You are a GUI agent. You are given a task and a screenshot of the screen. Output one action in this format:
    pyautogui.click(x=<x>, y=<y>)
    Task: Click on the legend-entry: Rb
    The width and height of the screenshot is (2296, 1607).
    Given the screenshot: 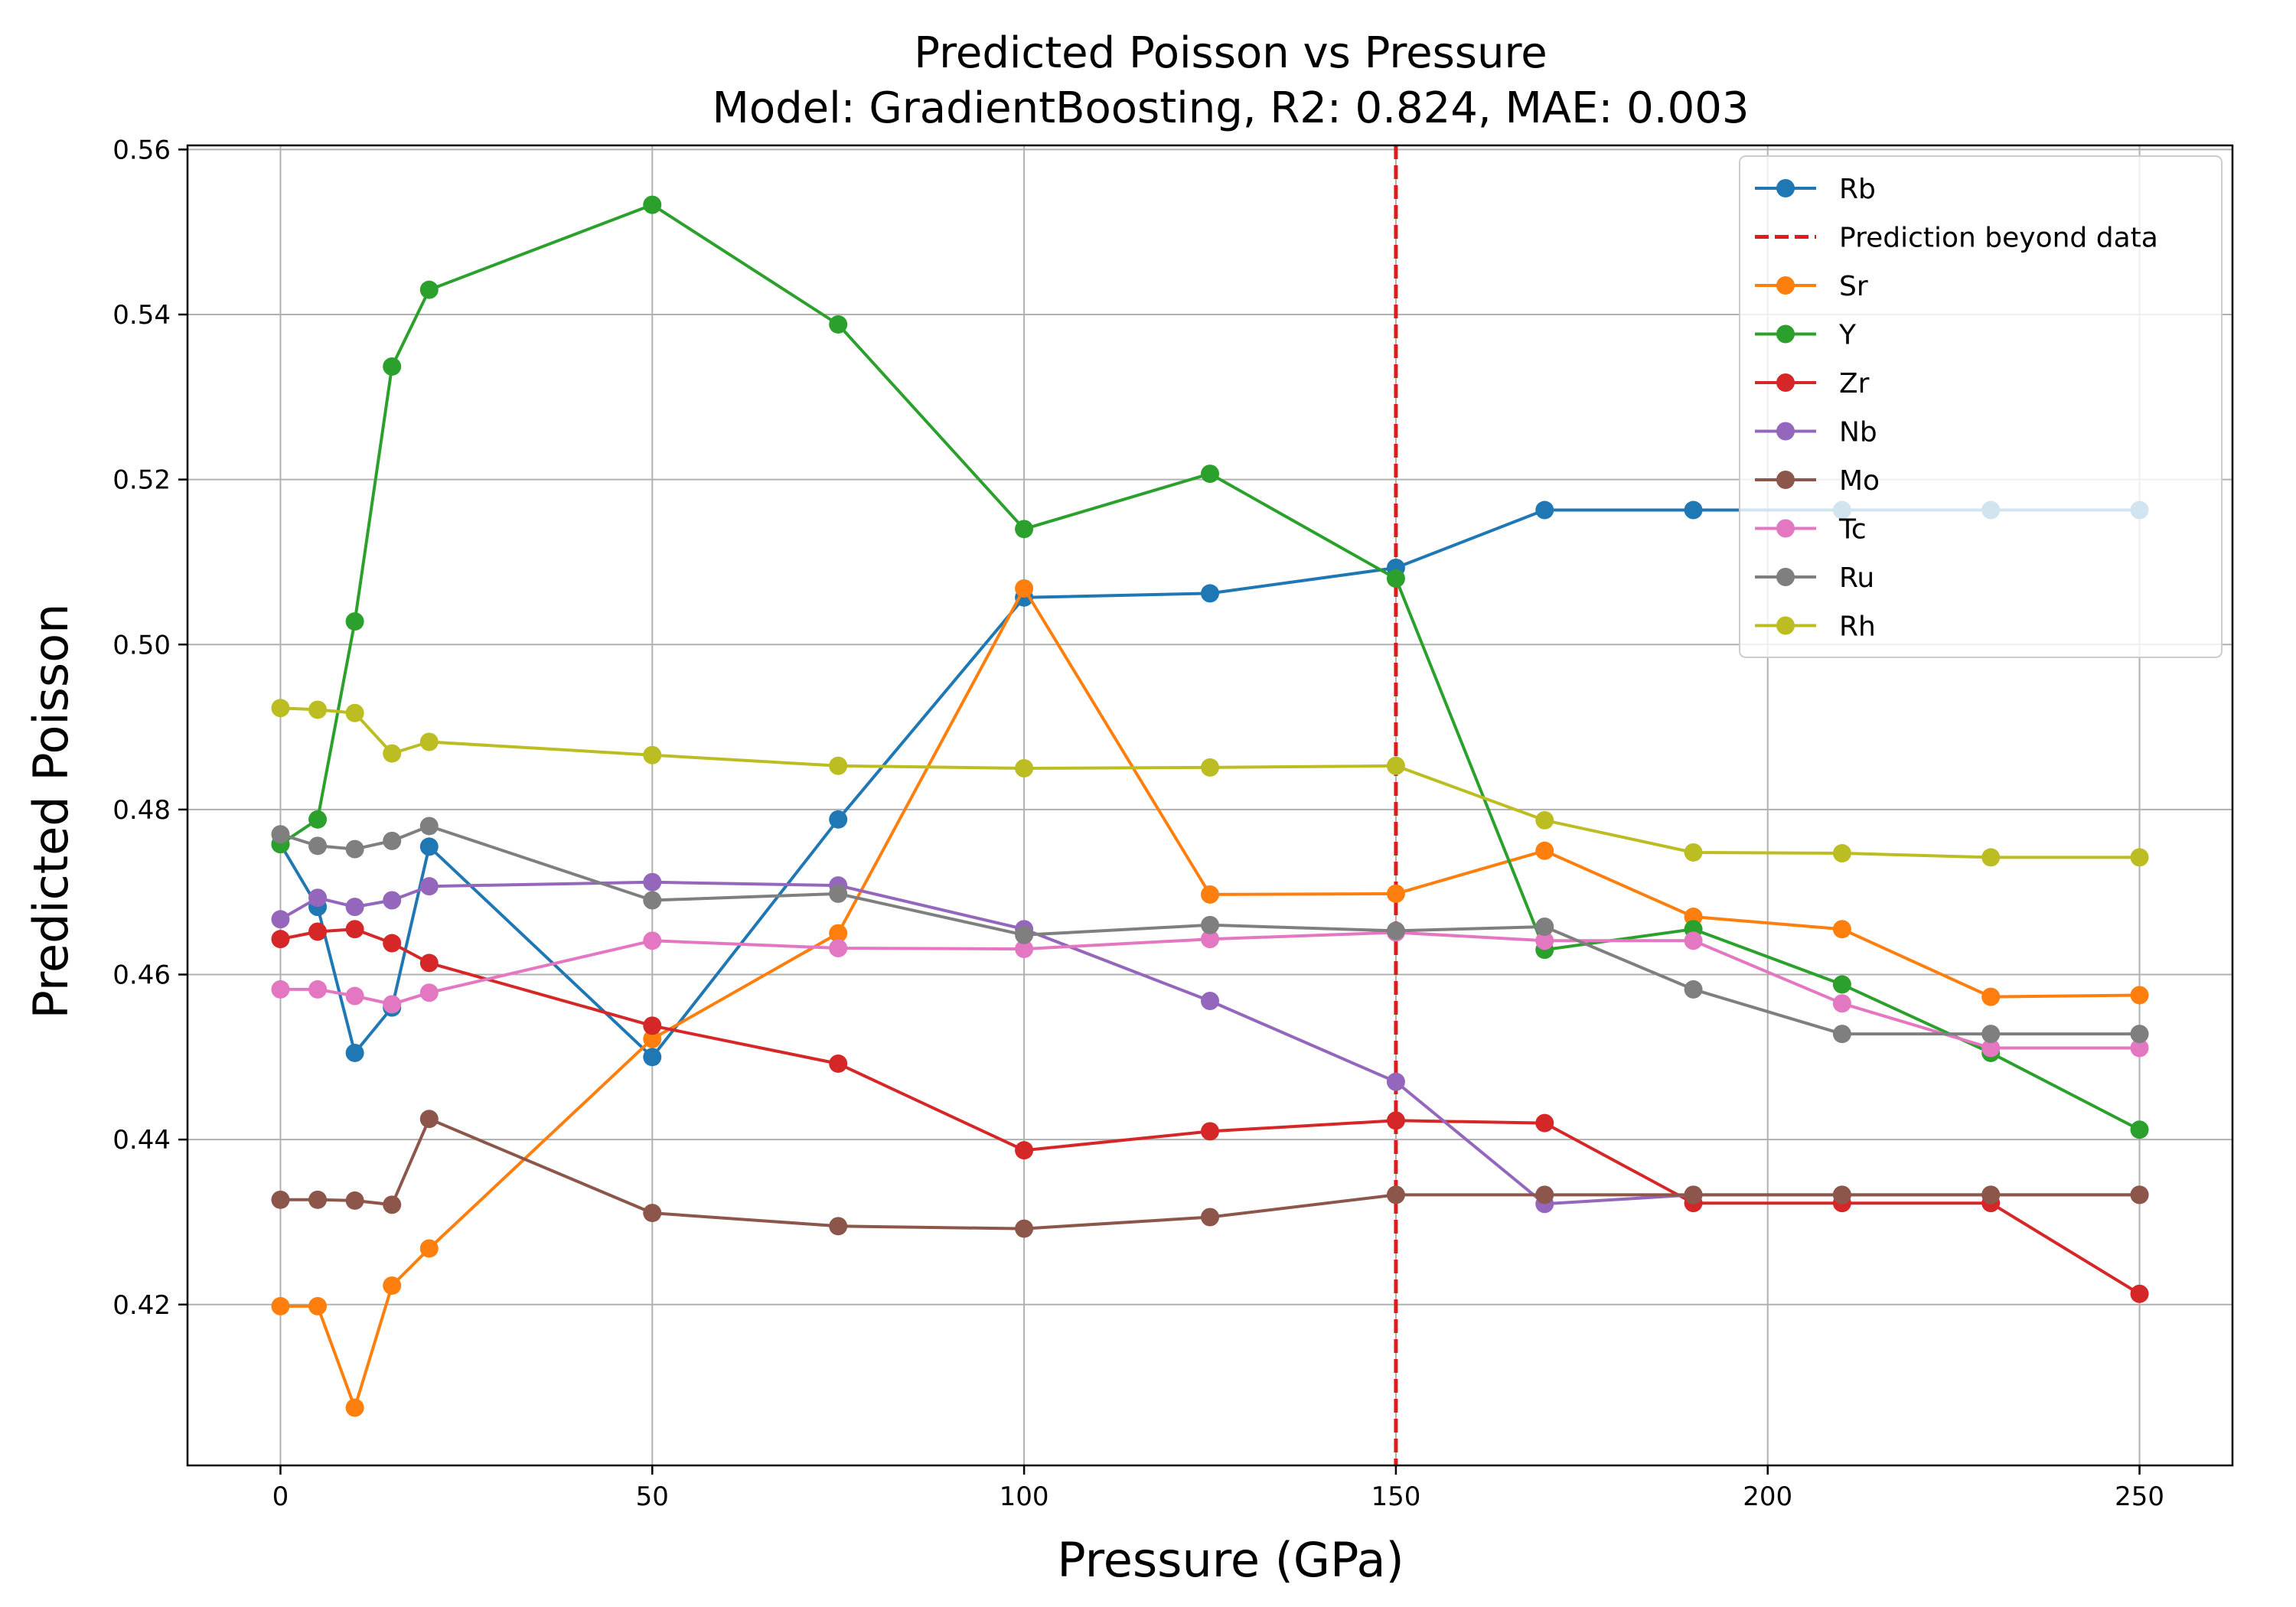 What is the action you would take?
    pyautogui.click(x=1815, y=189)
    